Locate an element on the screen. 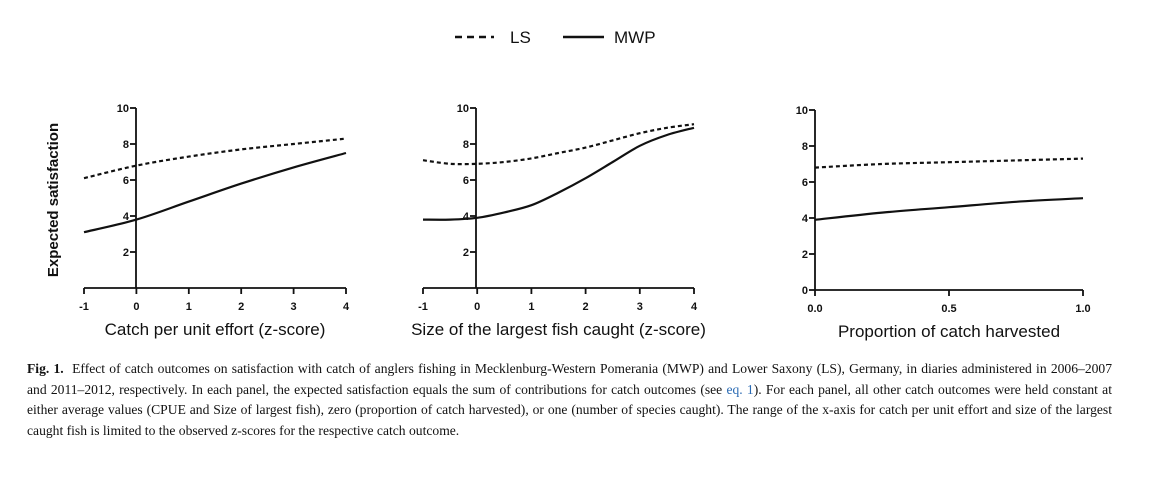 The height and width of the screenshot is (480, 1157). y-tick-label: 0 is located at coordinates (805, 291).